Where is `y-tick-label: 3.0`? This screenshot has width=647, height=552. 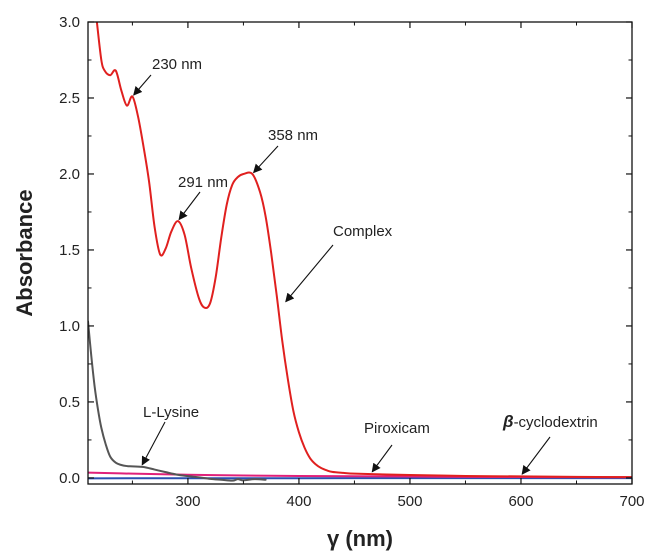
y-tick-label: 3.0 is located at coordinates (69, 22).